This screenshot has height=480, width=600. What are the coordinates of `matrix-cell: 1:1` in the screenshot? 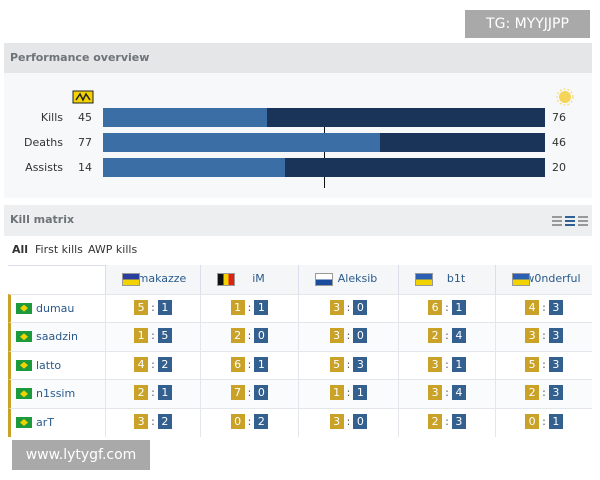 It's located at (348, 393).